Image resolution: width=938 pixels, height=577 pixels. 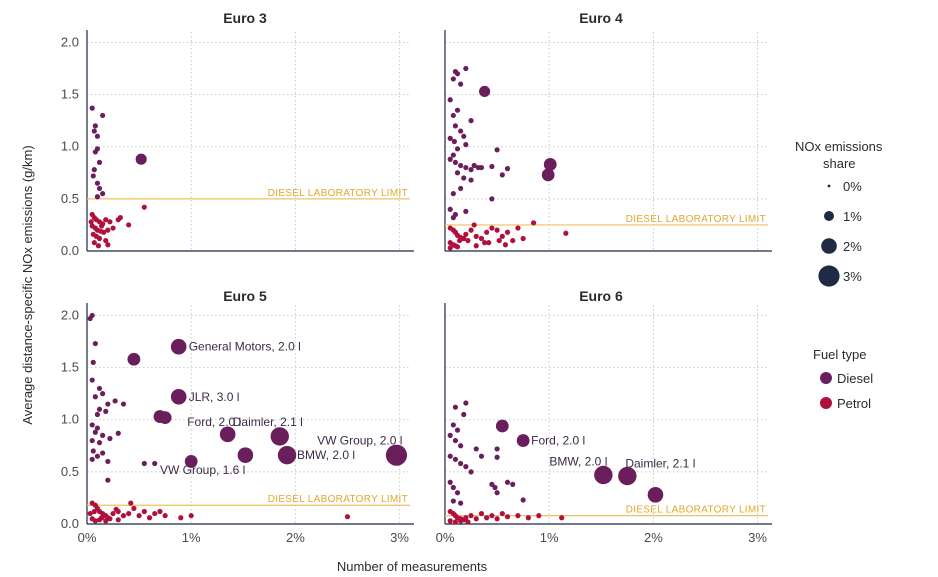 I want to click on legend-fuel-label: Diesel, so click(x=855, y=378).